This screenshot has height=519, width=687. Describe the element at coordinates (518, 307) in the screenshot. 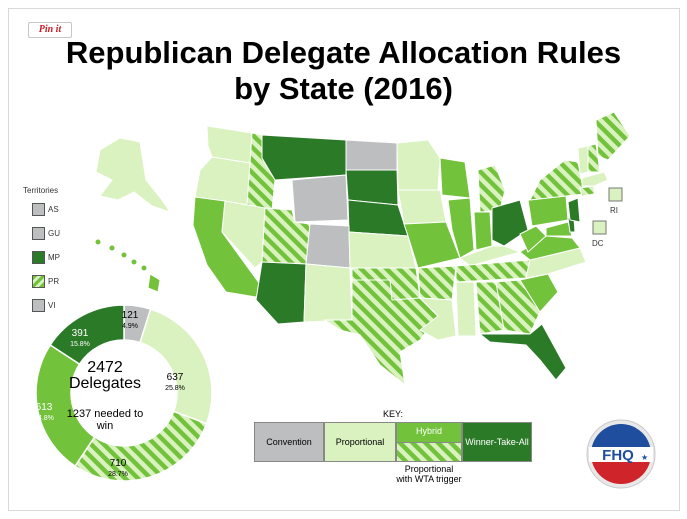

I see `state-ga` at that location.